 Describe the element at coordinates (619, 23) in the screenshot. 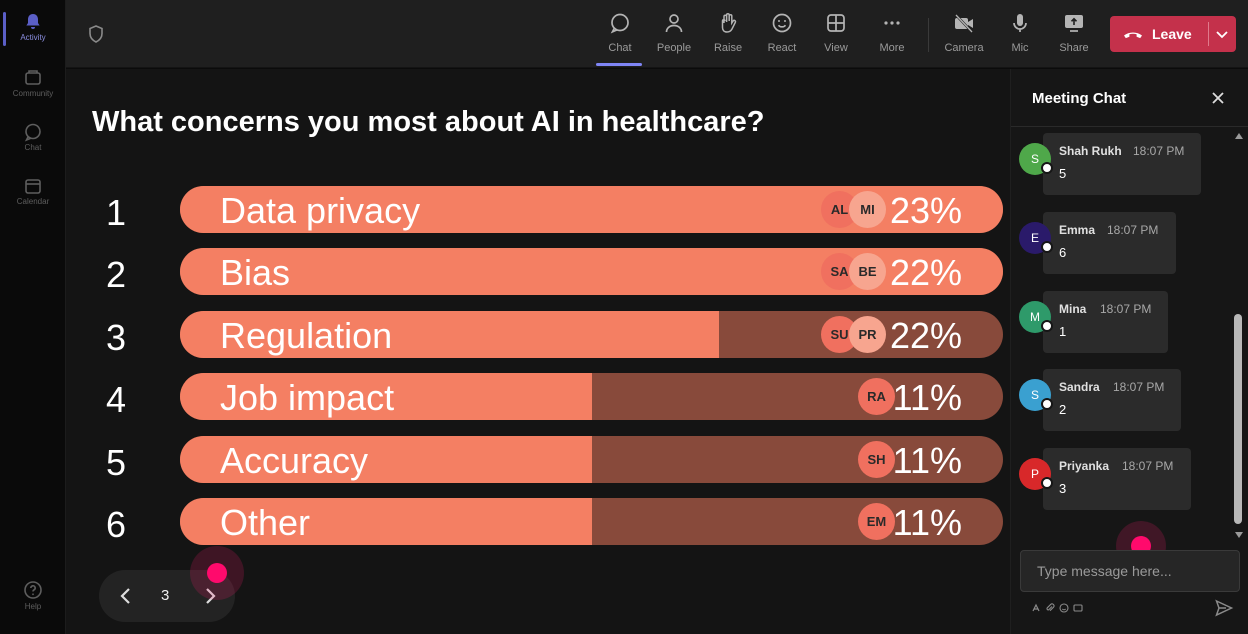

I see `chat-icon` at that location.